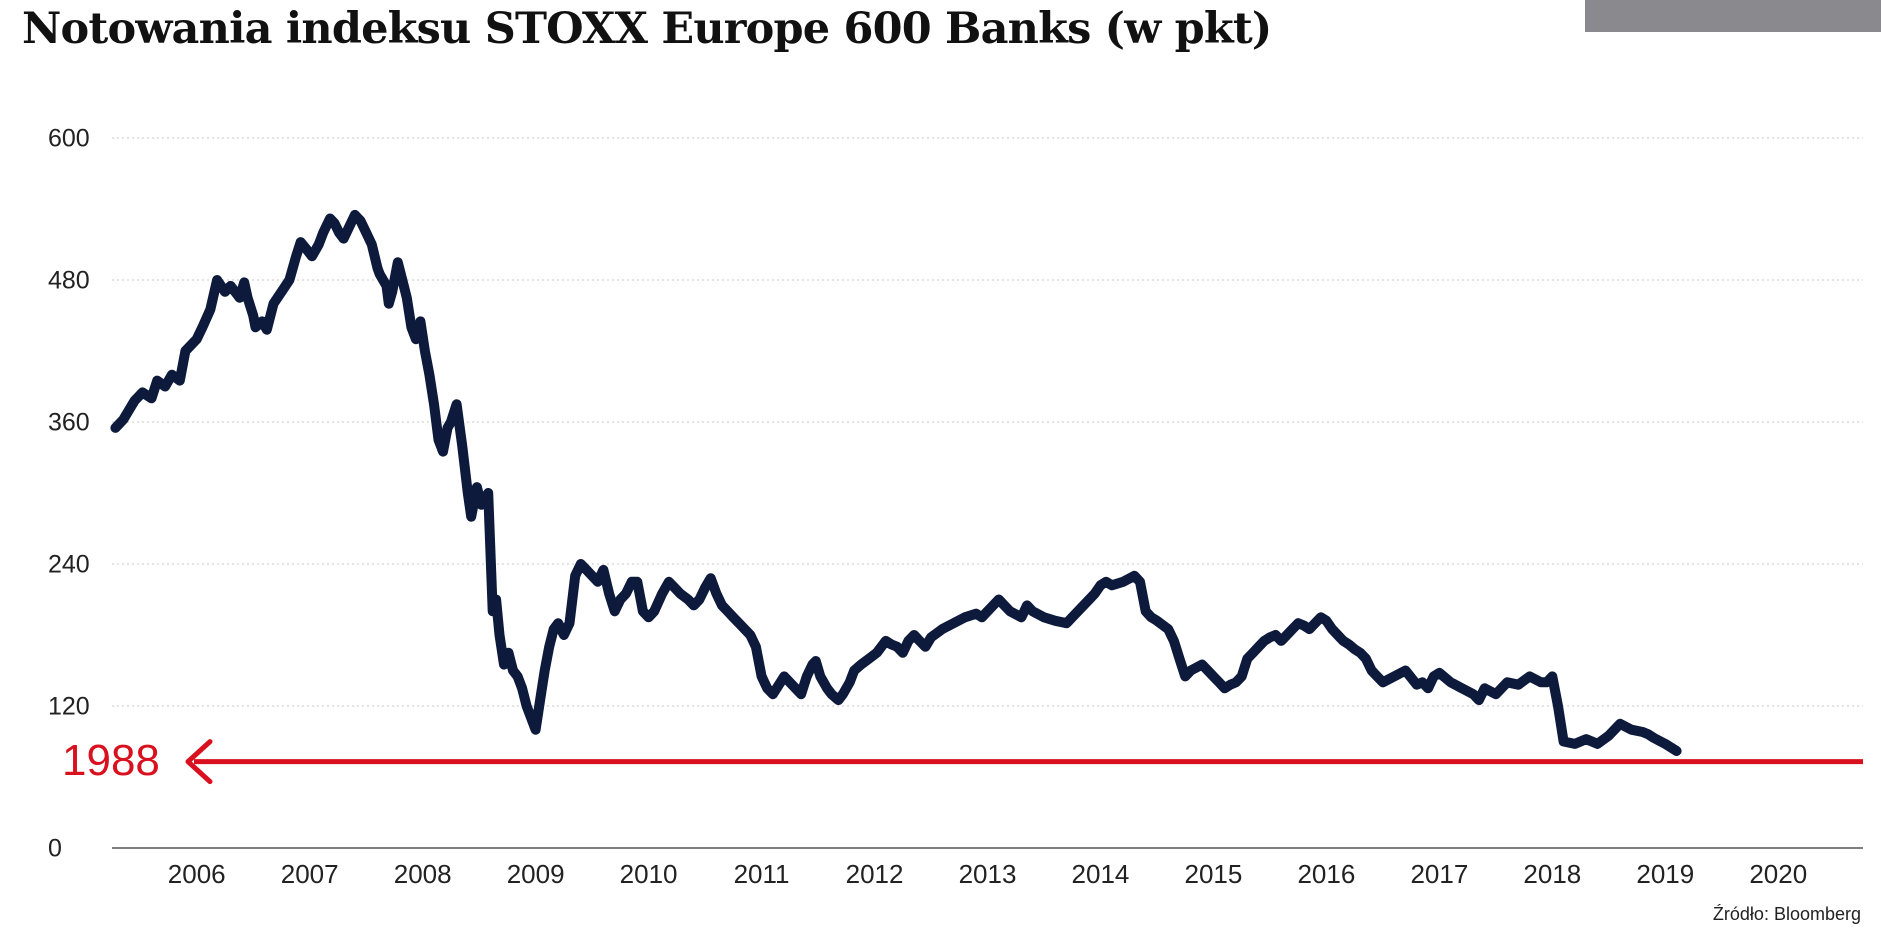 The height and width of the screenshot is (952, 1881). What do you see at coordinates (69, 707) in the screenshot?
I see `y-tick-label-120: 120` at bounding box center [69, 707].